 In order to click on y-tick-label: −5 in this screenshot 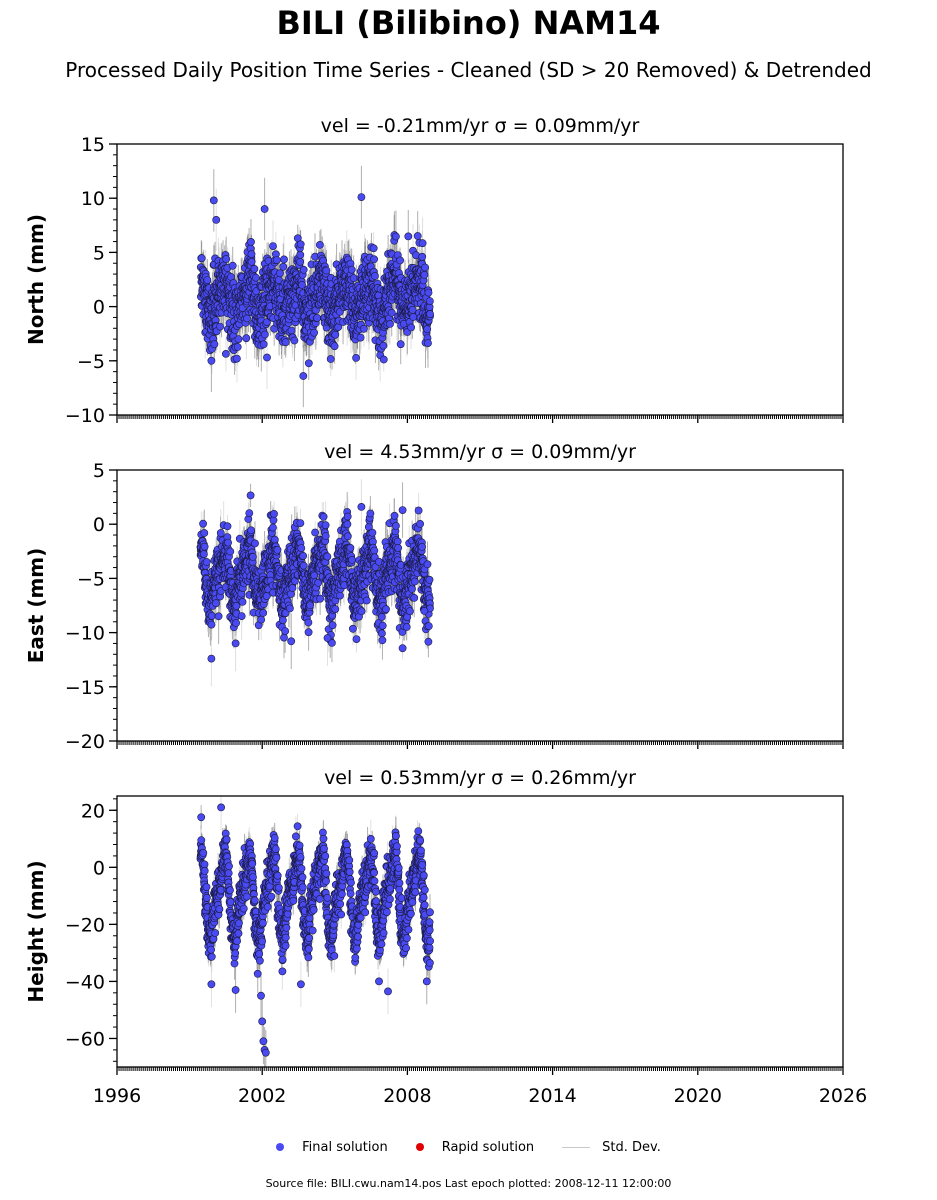, I will do `click(91, 362)`.